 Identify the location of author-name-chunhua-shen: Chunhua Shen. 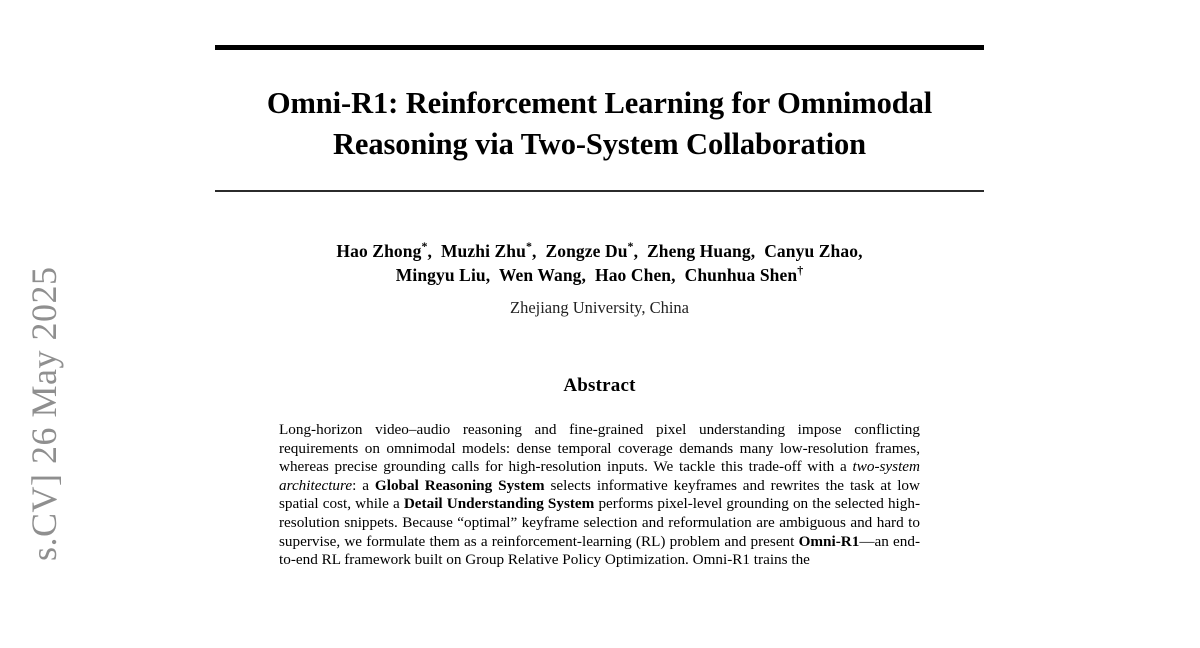
(741, 275).